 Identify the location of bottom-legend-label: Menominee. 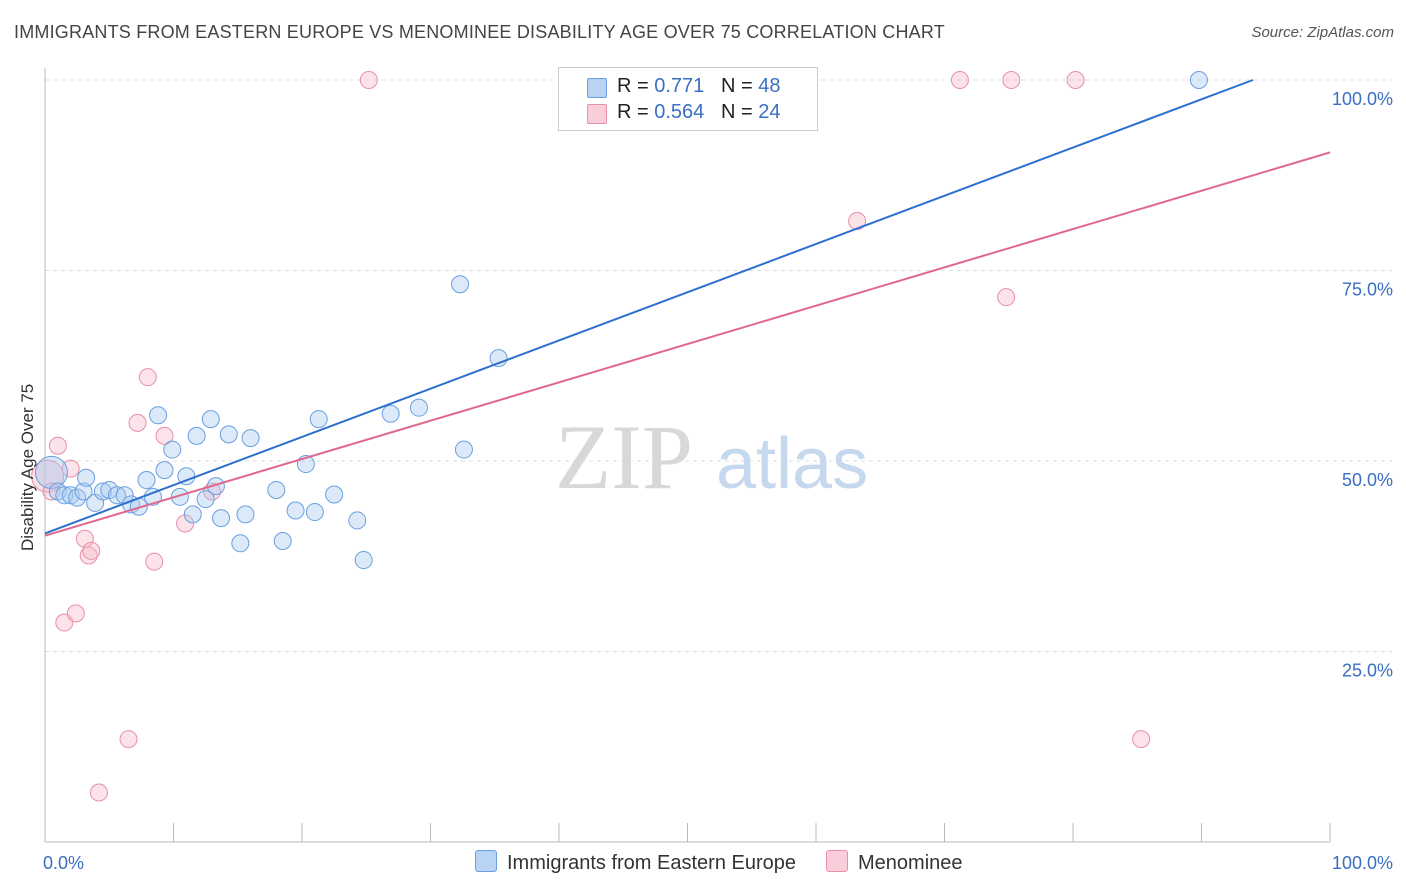
(910, 863).